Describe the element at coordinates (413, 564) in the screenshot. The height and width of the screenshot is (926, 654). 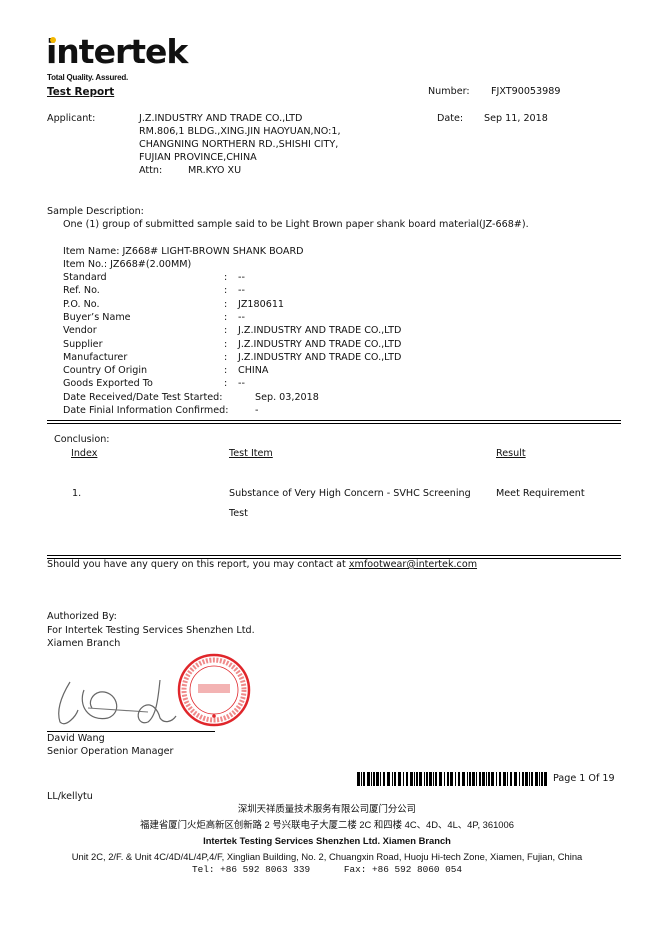
I see `contact-email-link: xmfootwear@intertek.com` at that location.